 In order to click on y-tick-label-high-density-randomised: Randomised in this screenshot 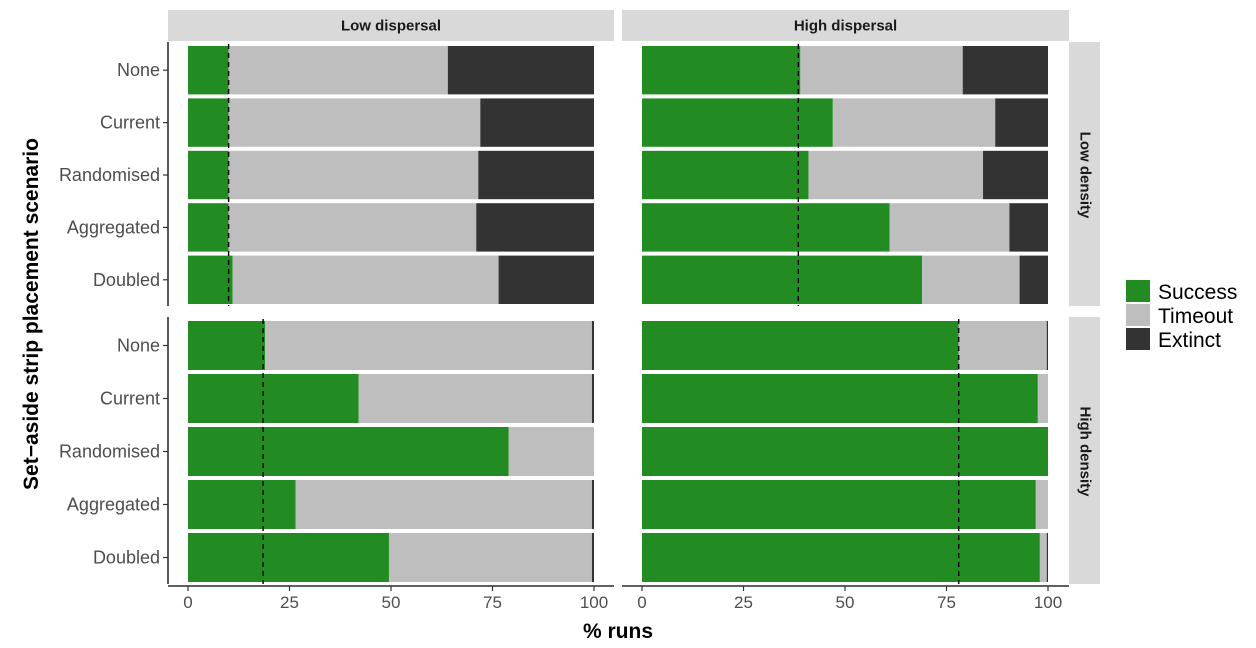, I will do `click(109, 452)`.